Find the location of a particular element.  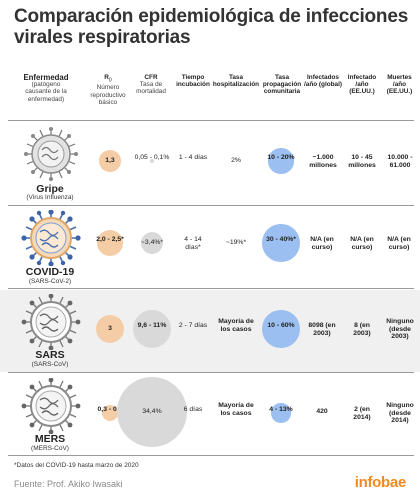

infected-us-value: 2 (en 2014) is located at coordinates (362, 413).